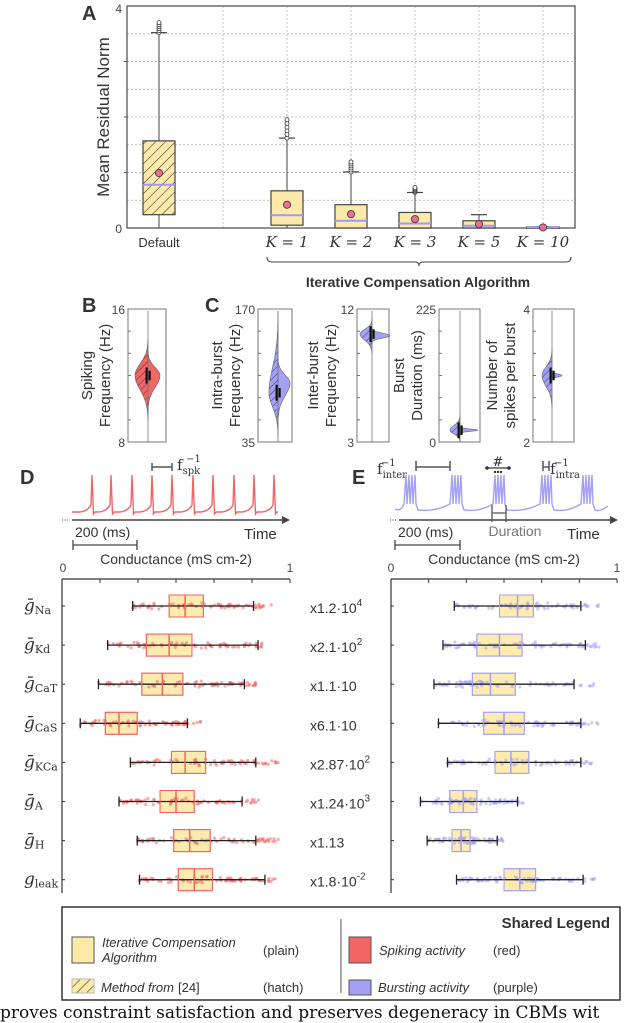  What do you see at coordinates (150, 987) in the screenshot?
I see `legend-label-method: Method from [24]` at bounding box center [150, 987].